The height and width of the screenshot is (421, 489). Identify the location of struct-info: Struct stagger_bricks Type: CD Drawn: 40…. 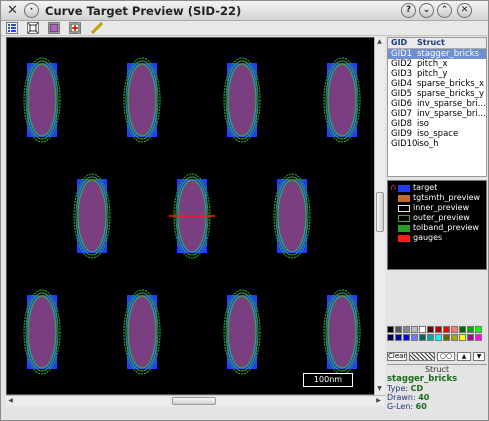
(437, 387).